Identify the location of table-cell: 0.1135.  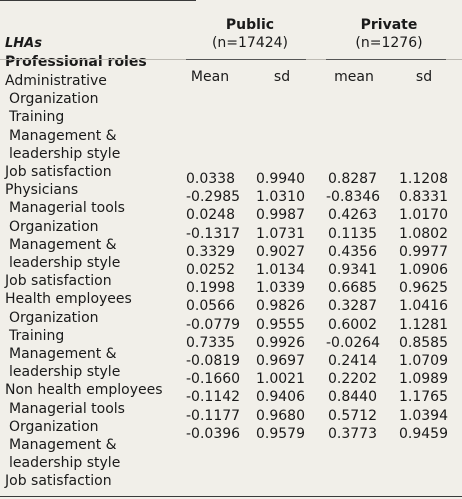
(352, 233).